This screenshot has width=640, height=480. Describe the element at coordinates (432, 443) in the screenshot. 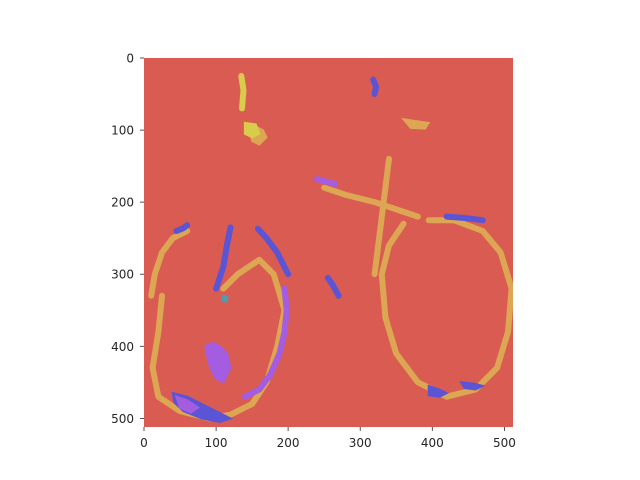

I see `x-tick-label: 400` at that location.